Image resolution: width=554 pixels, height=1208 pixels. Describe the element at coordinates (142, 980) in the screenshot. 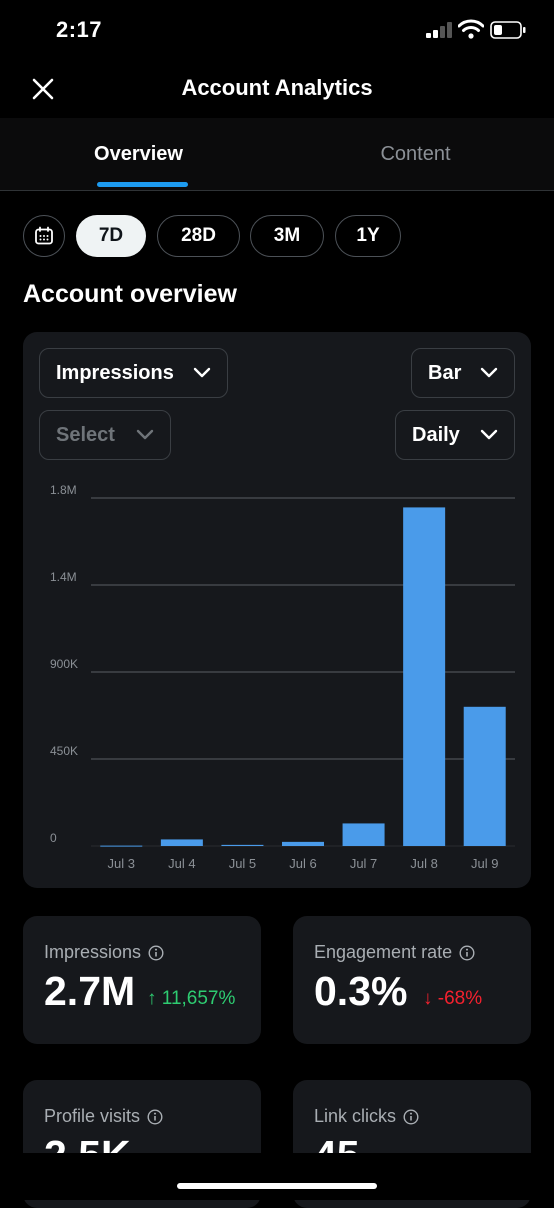

I see `stat-card-impressions: Impressions 2.7M ↑ 11,657%` at that location.